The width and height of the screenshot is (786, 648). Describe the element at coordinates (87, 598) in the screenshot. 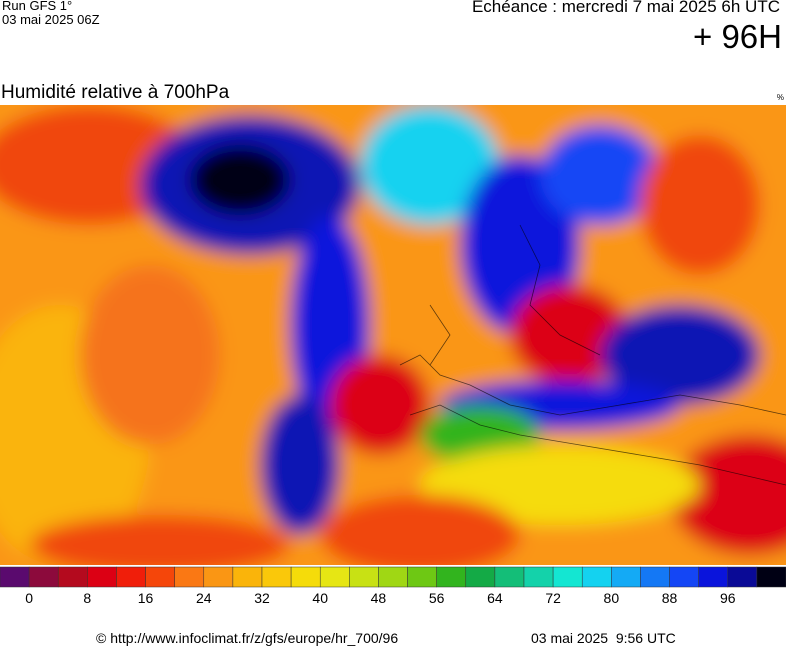

I see `scale-tick-label: 8` at that location.